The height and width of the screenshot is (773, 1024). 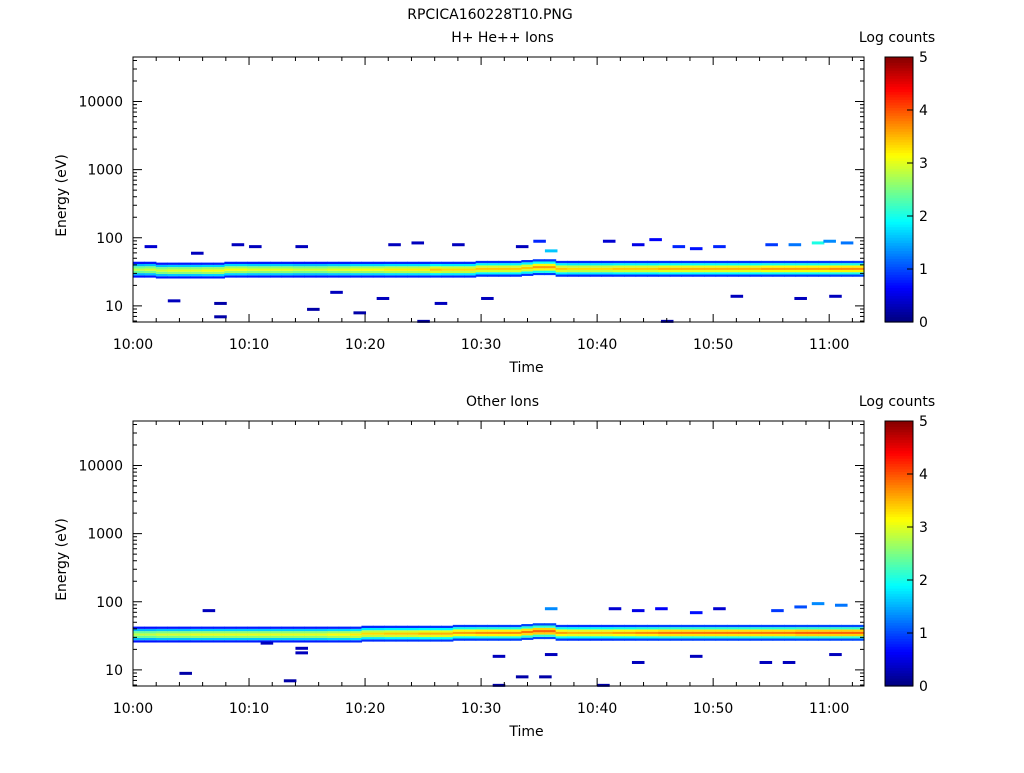 I want to click on x-tick-label: 10:00, so click(x=133, y=345).